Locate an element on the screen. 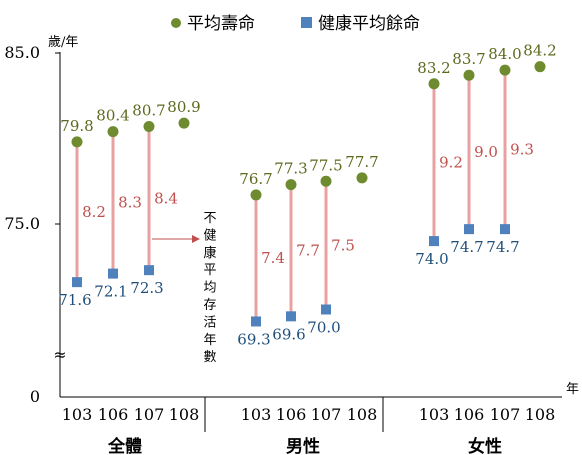 The height and width of the screenshot is (455, 582). x-unit-label: 年 is located at coordinates (572, 389).